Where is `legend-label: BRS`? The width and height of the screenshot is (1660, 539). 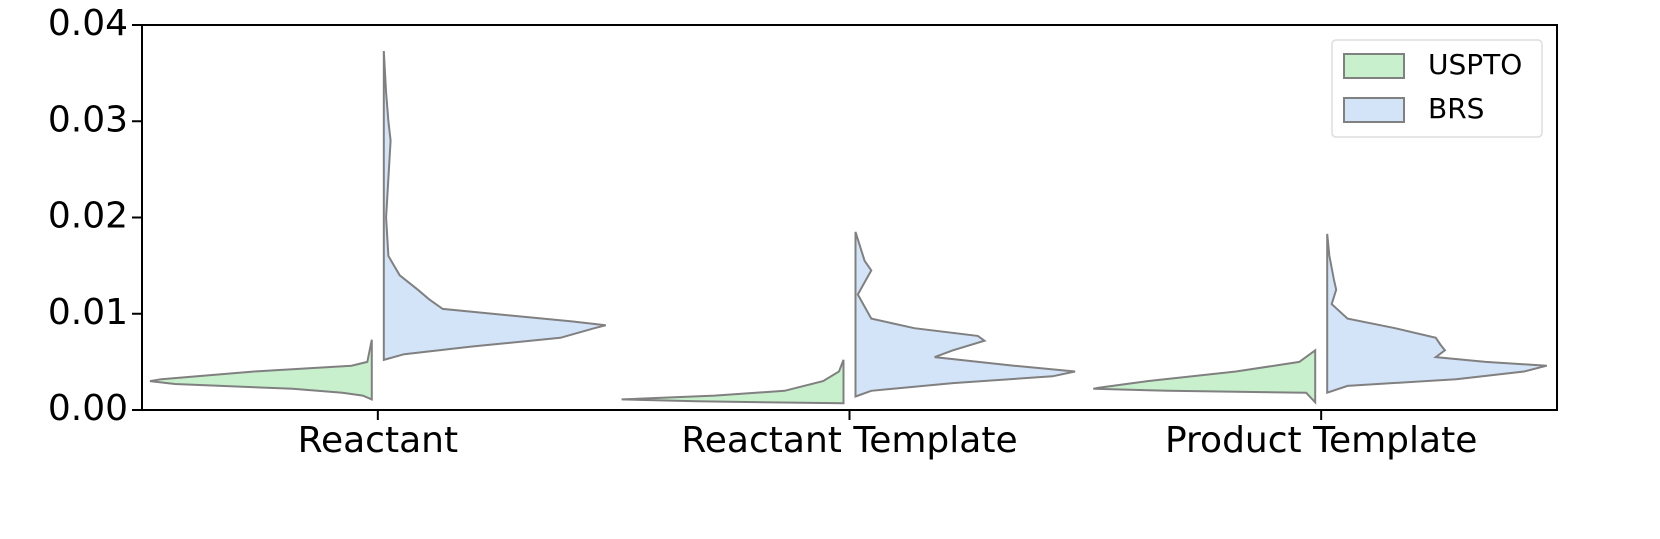
legend-label: BRS is located at coordinates (1456, 108).